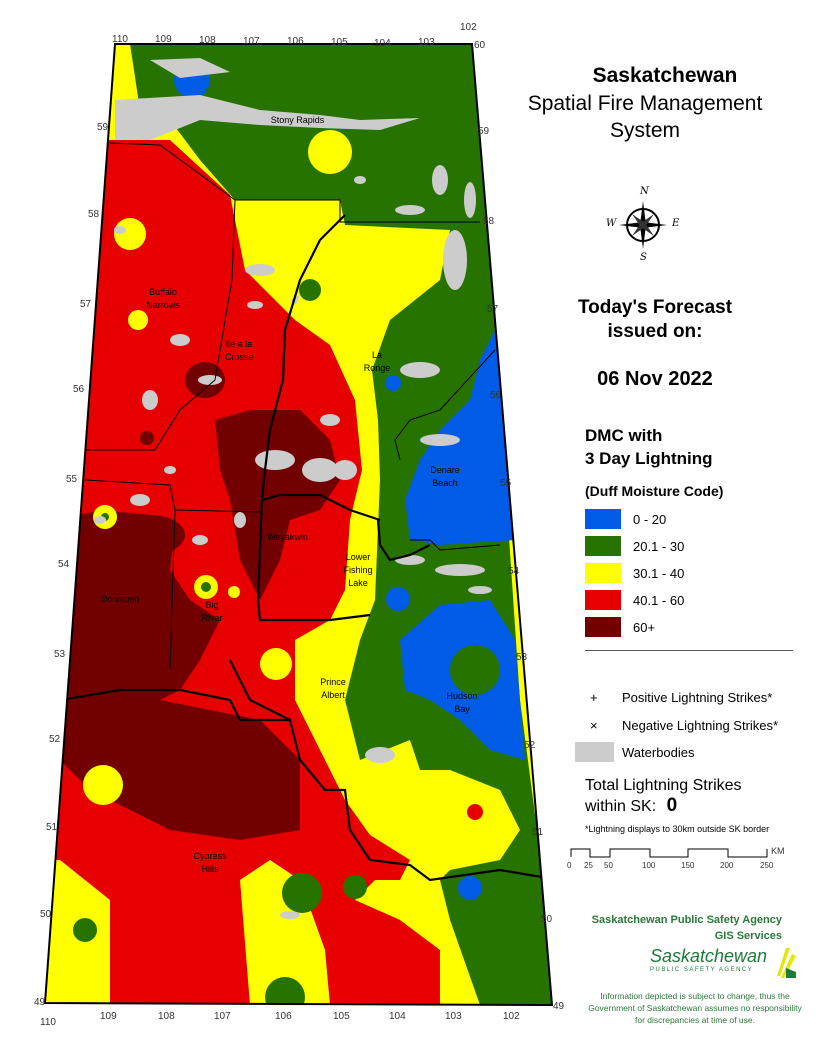 Image resolution: width=816 pixels, height=1056 pixels. I want to click on wheat-logo-icon, so click(786, 963).